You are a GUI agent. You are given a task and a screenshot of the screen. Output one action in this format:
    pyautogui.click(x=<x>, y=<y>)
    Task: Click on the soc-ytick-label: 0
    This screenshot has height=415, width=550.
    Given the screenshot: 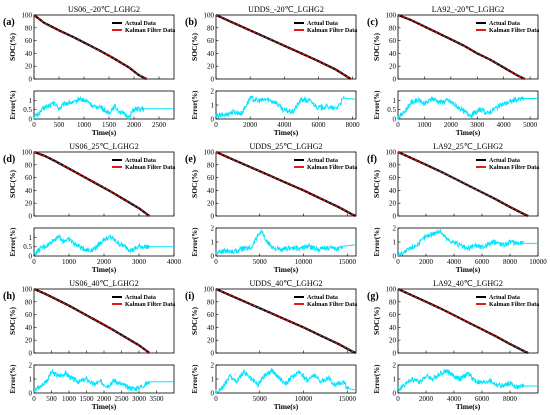 What is the action you would take?
    pyautogui.click(x=213, y=80)
    